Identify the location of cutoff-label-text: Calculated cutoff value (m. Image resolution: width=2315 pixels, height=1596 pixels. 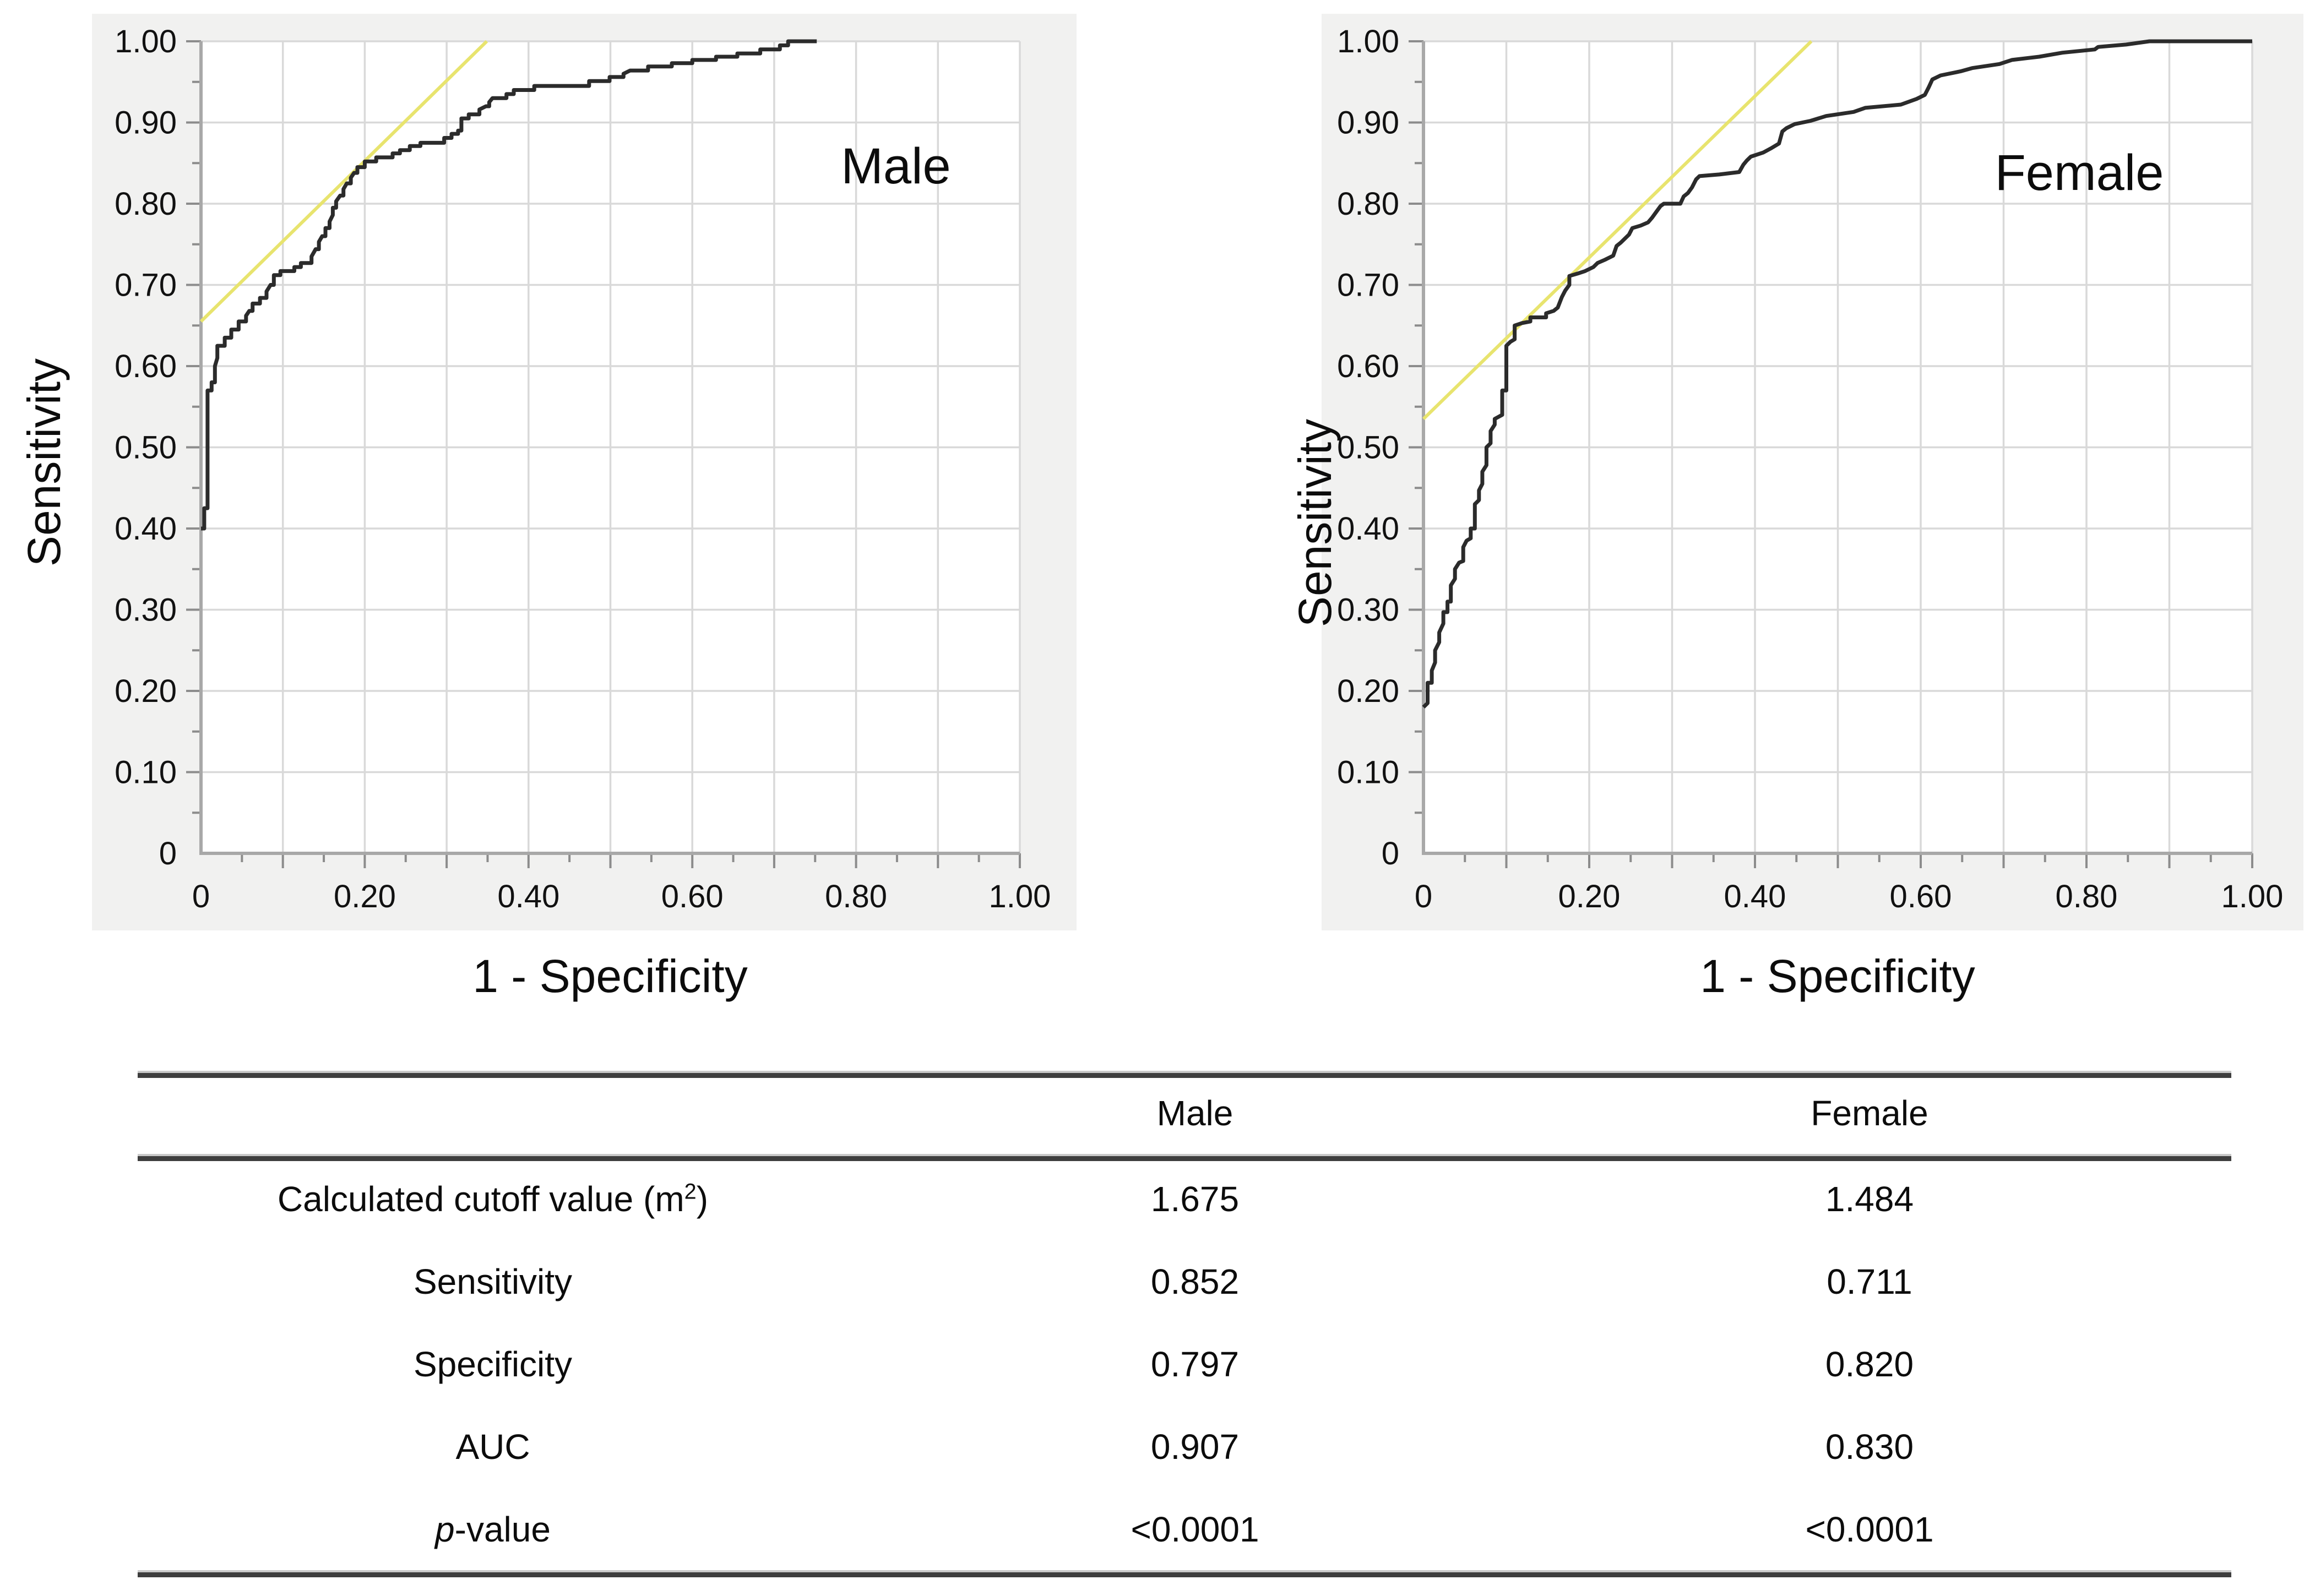
(481, 1199).